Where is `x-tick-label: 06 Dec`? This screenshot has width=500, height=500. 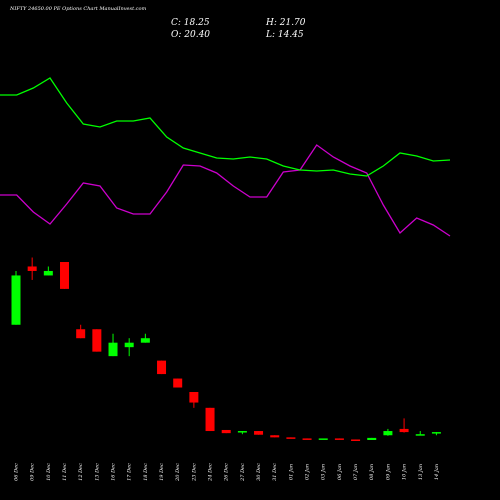
x-tick-label: 06 Dec is located at coordinates (17, 472).